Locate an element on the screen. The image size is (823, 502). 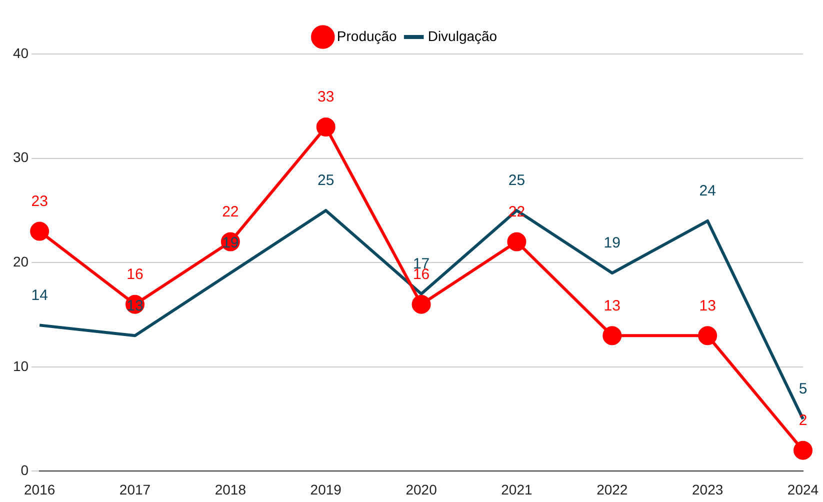
legend-label: Produção is located at coordinates (367, 36).